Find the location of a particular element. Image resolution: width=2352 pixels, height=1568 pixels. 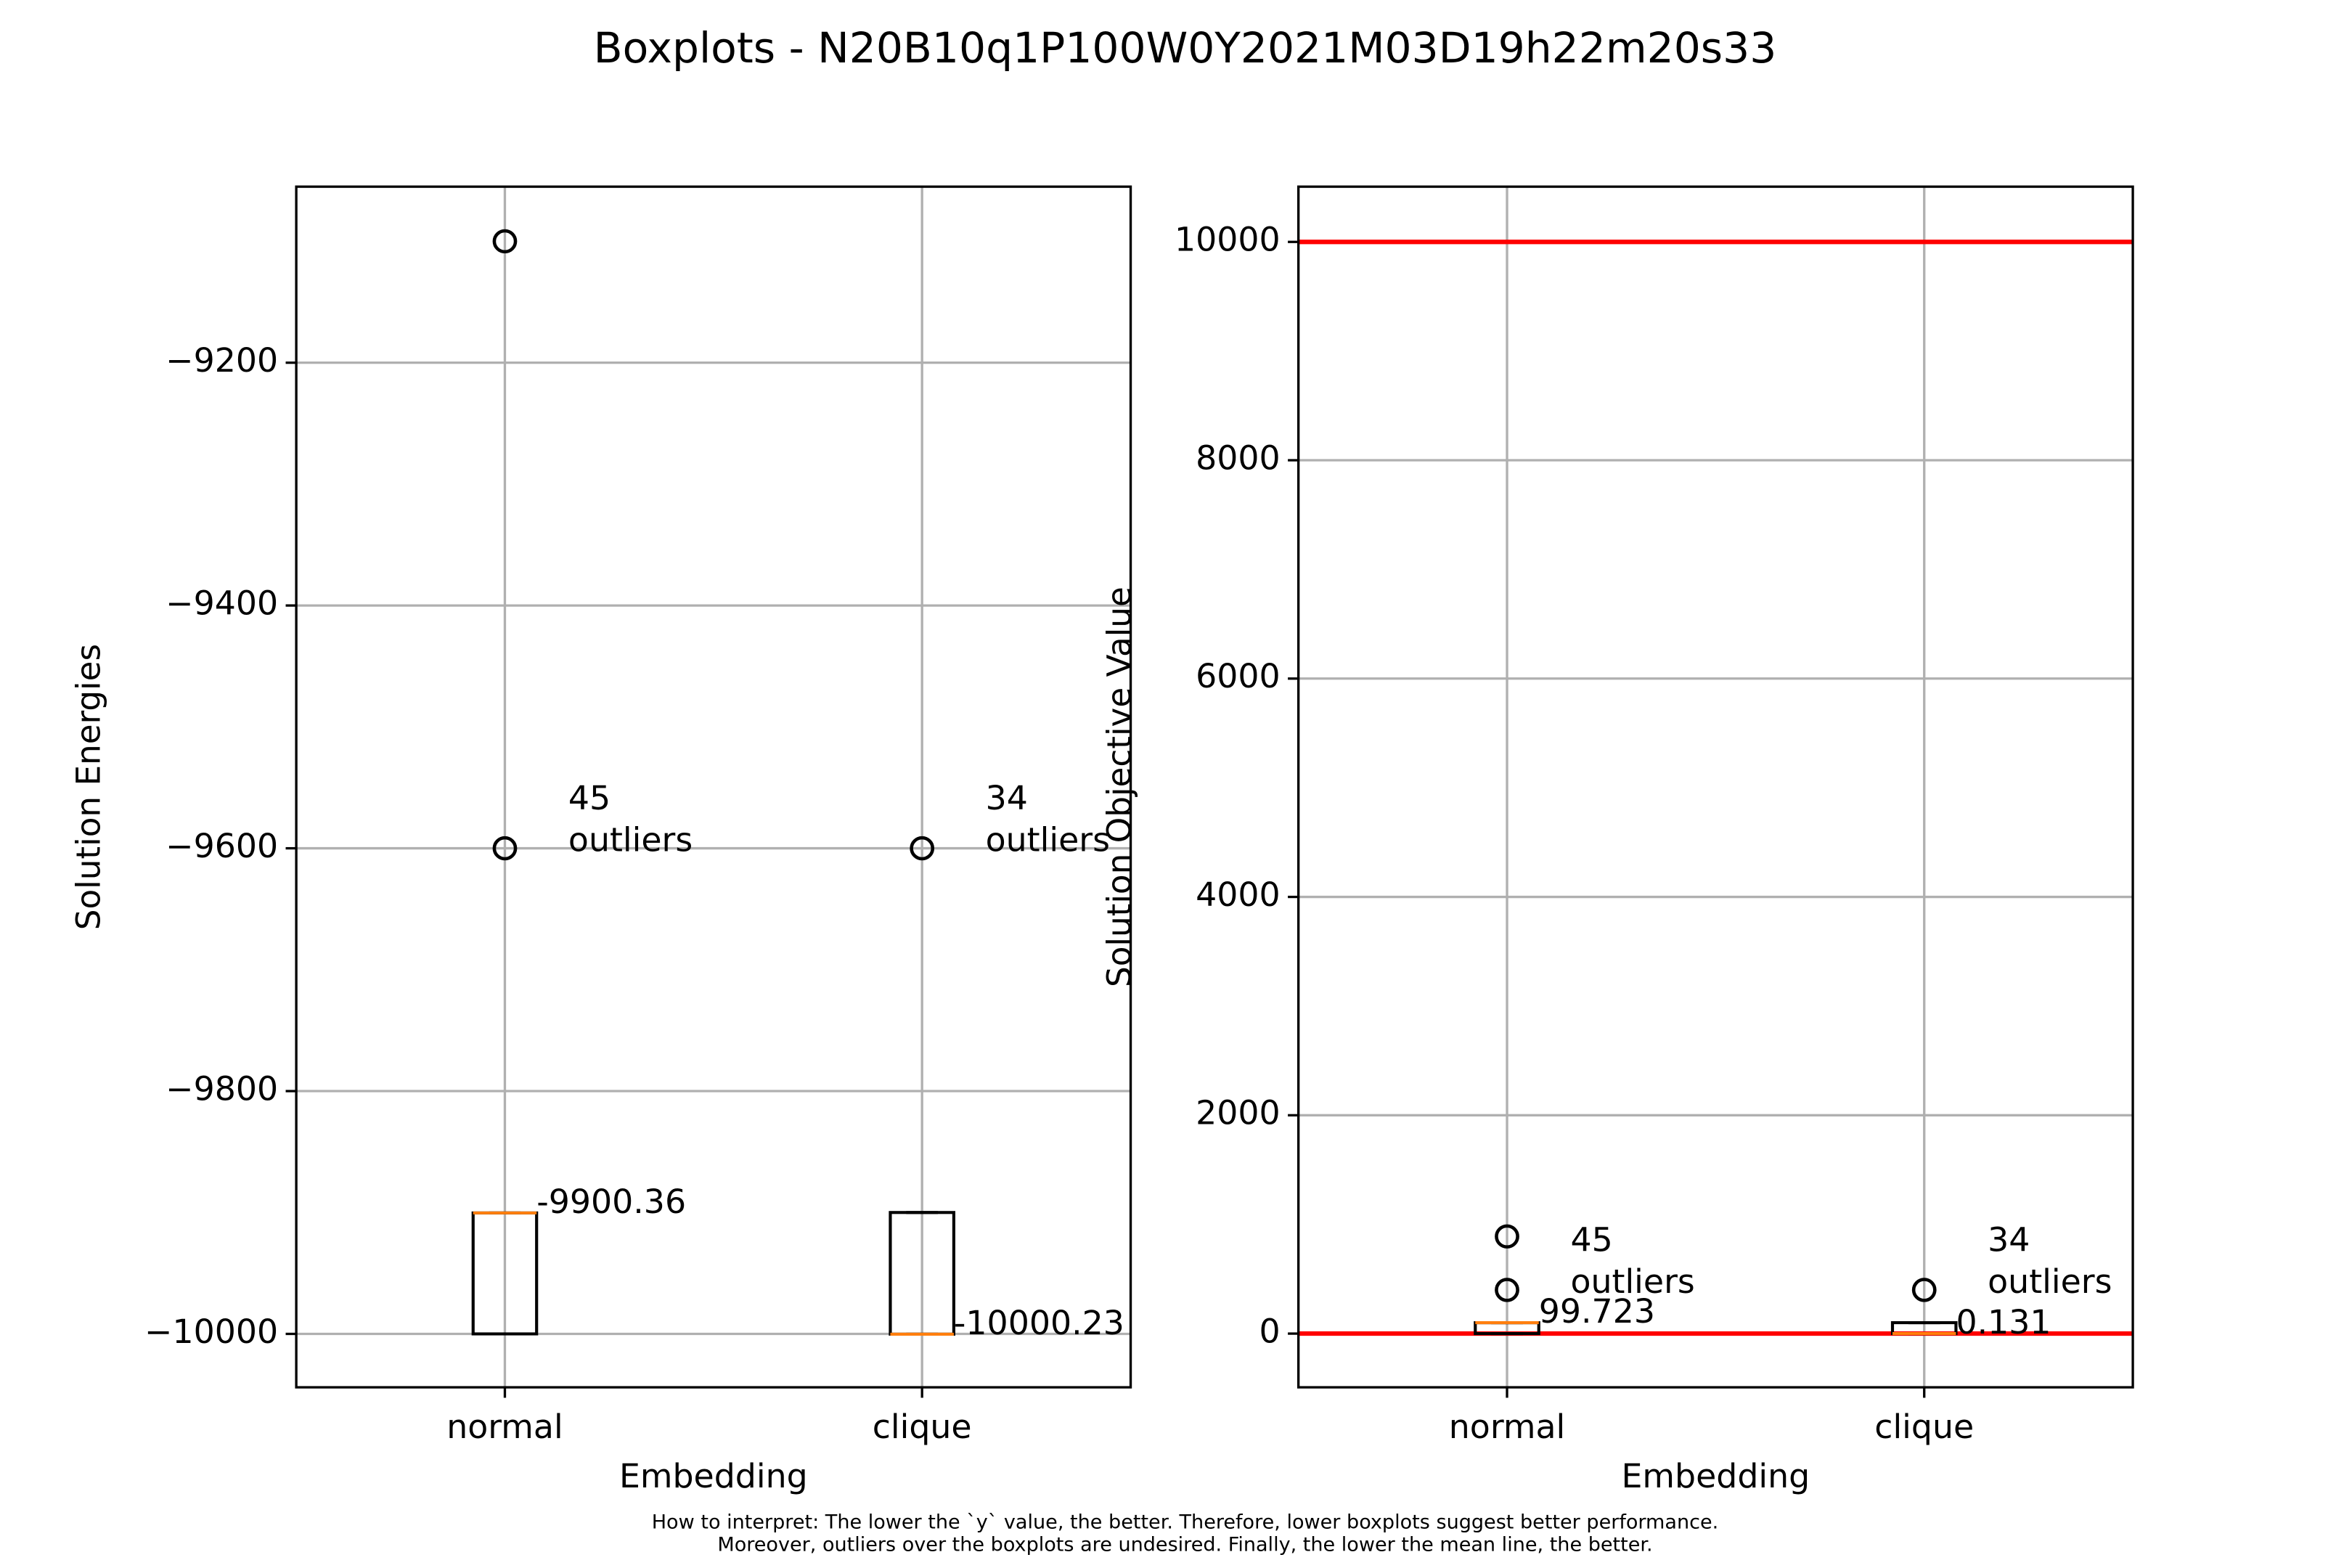

y-axis-label: Solution Energies is located at coordinates (88, 787).